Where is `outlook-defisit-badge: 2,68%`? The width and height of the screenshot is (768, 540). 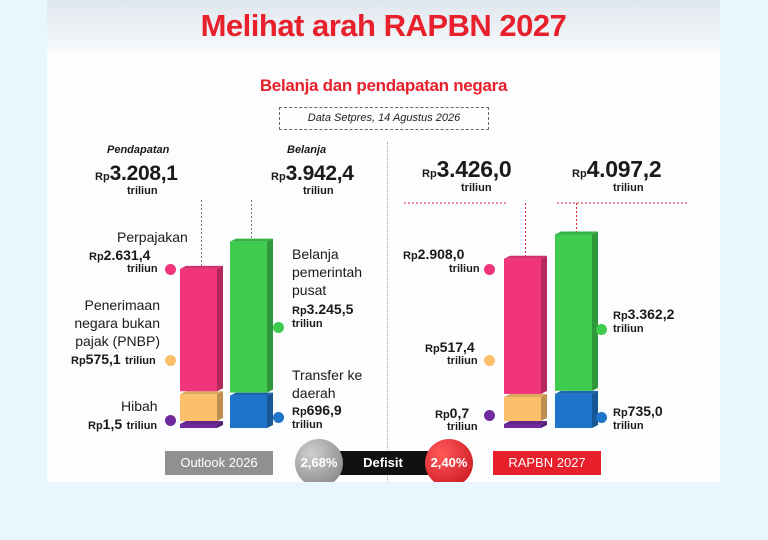 outlook-defisit-badge: 2,68% is located at coordinates (319, 460).